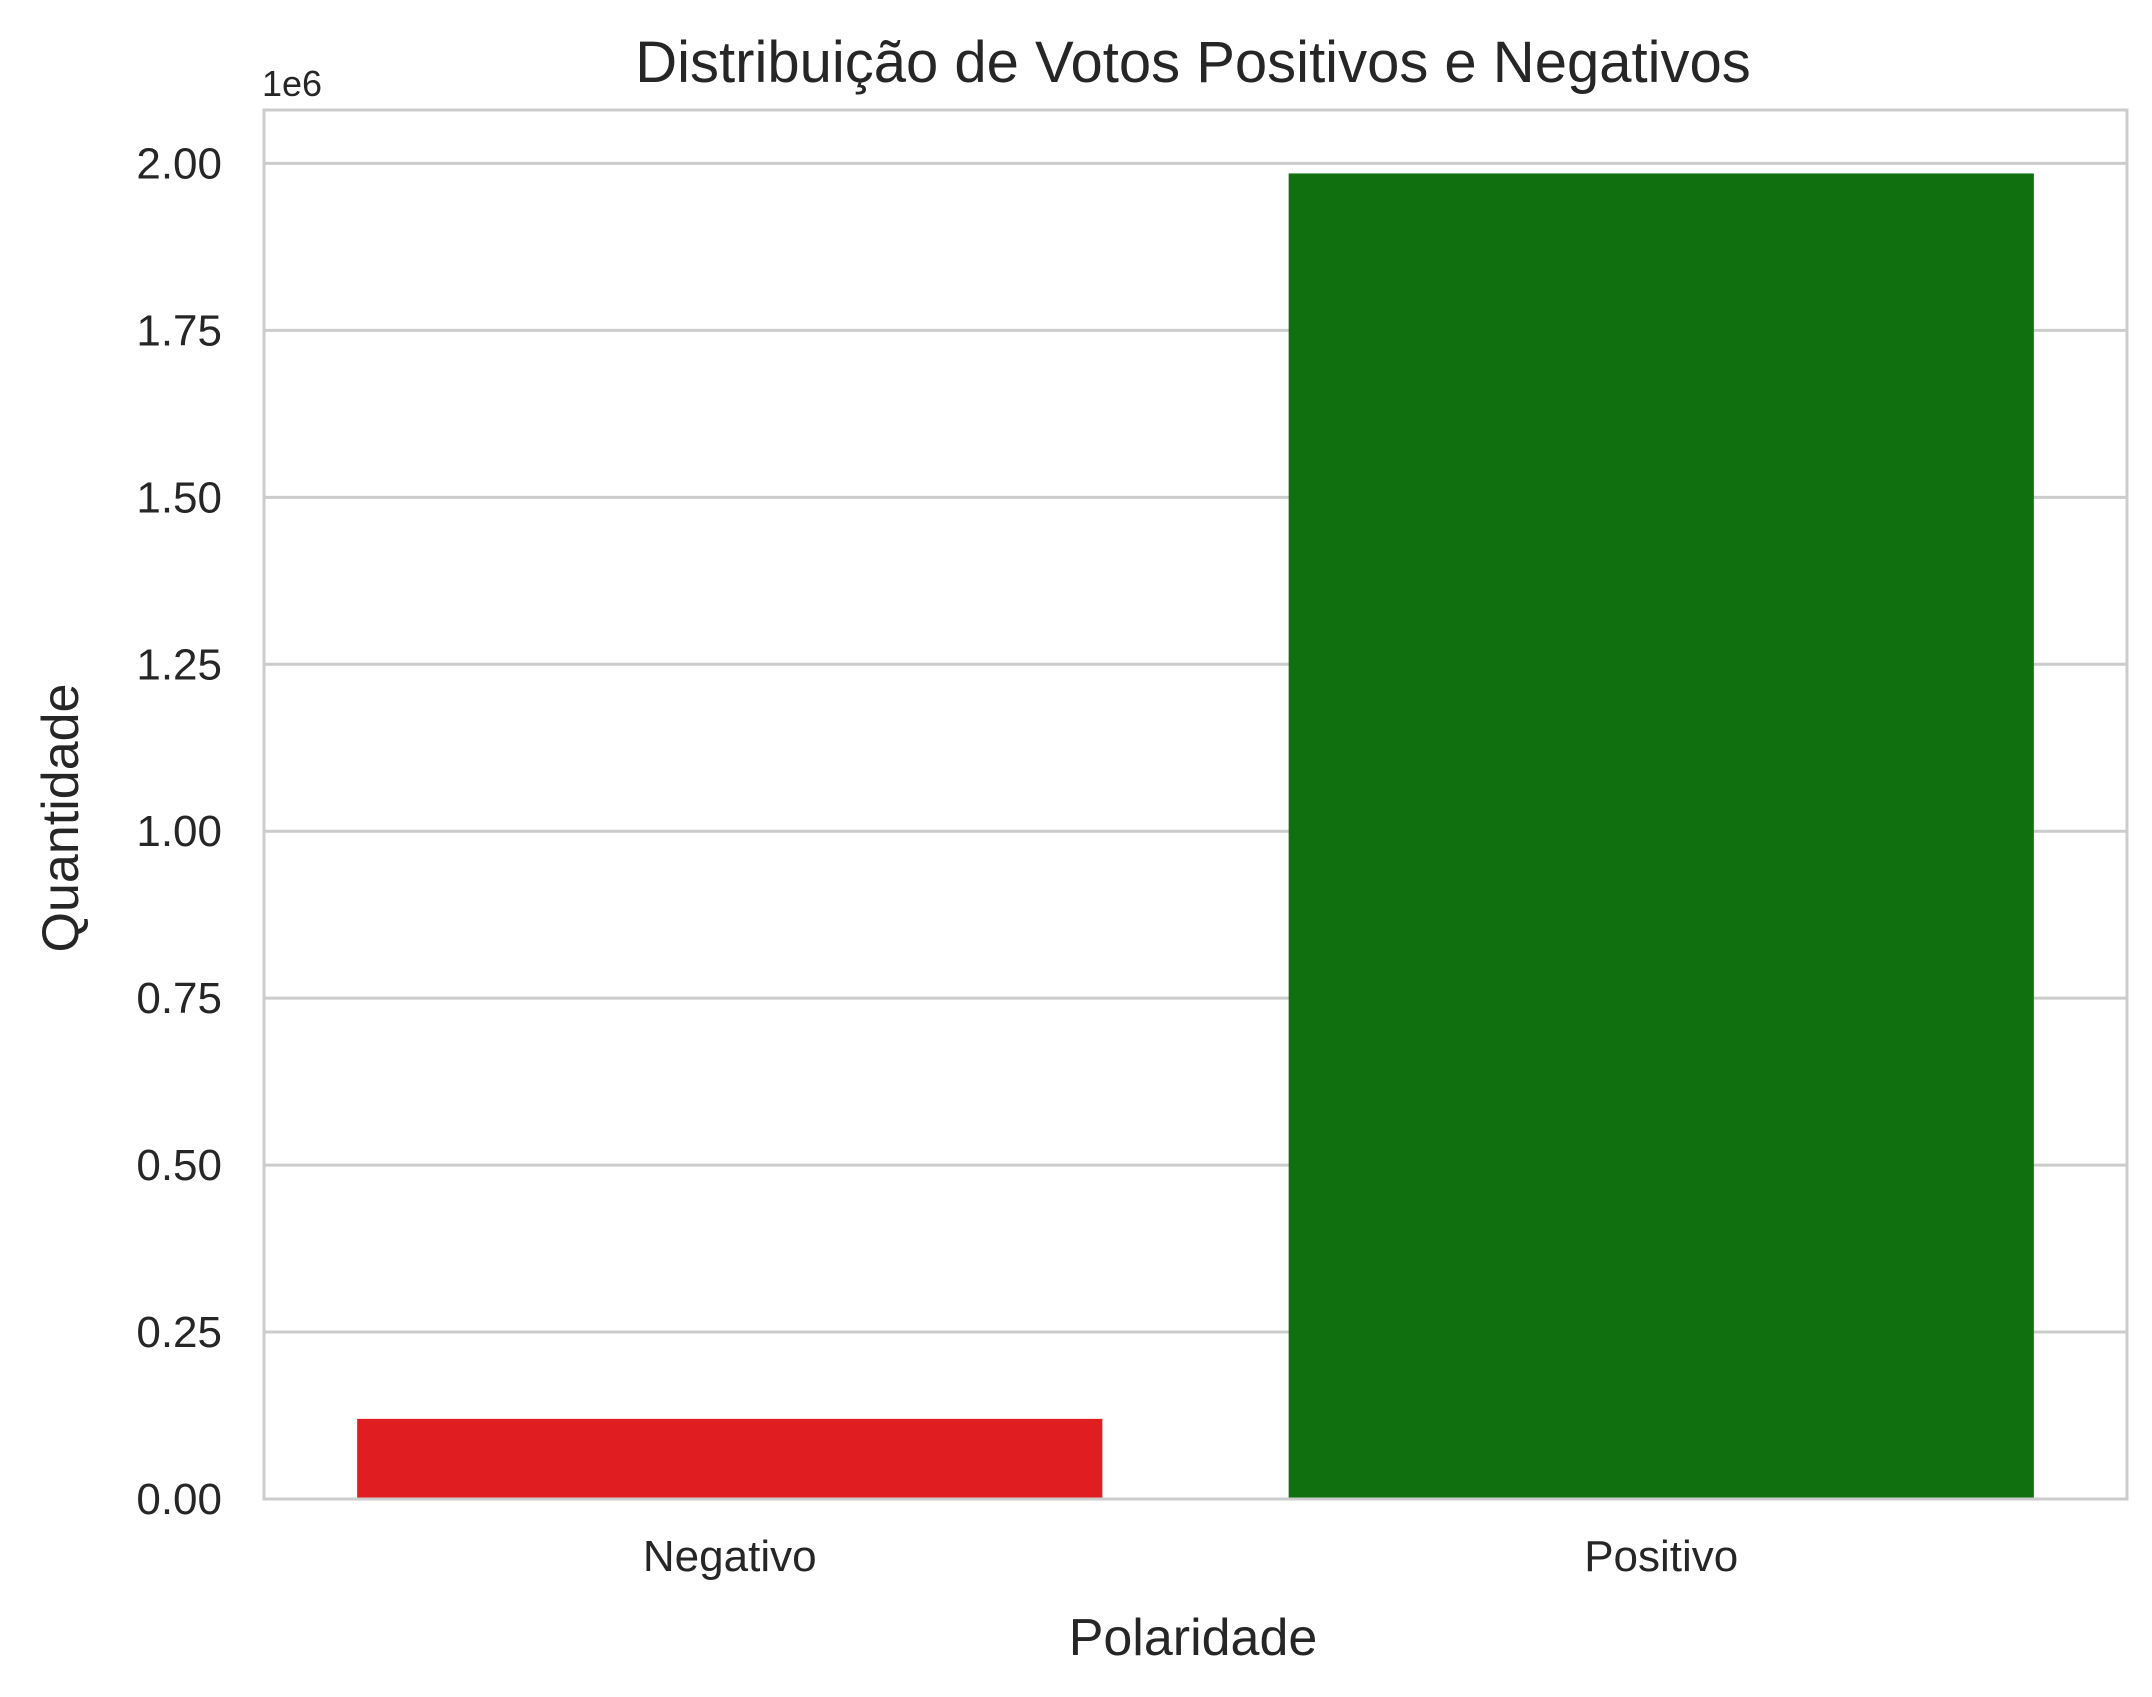  What do you see at coordinates (179, 1332) in the screenshot?
I see `y-tick-label: 0.25` at bounding box center [179, 1332].